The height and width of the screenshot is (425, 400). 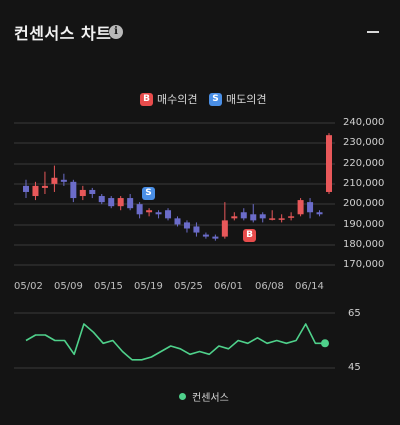 What do you see at coordinates (177, 99) in the screenshot?
I see `legend-buy-label: 매수의견` at bounding box center [177, 99].